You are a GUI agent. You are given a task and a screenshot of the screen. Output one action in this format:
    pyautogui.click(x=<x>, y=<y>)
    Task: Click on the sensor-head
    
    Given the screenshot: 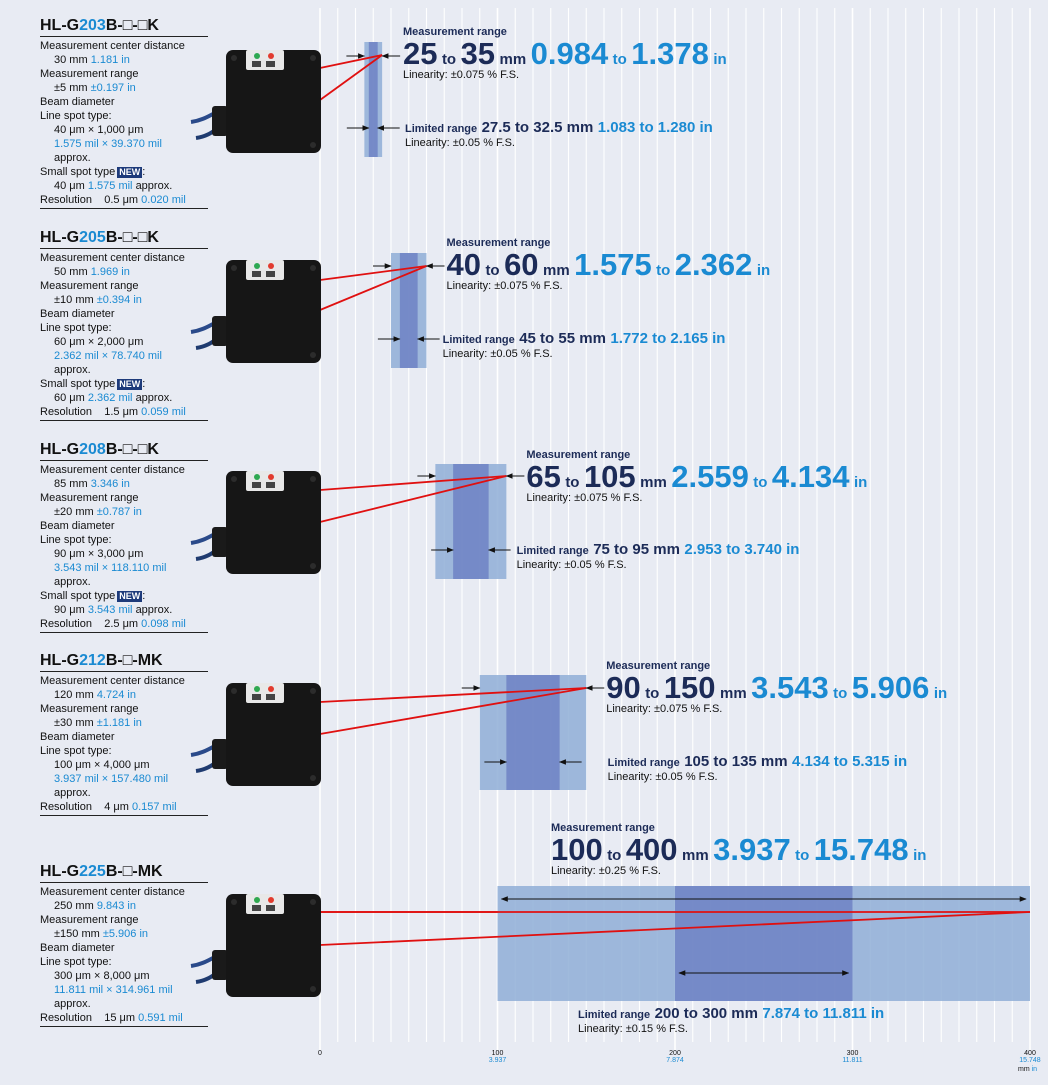 What is the action you would take?
    pyautogui.click(x=255, y=101)
    